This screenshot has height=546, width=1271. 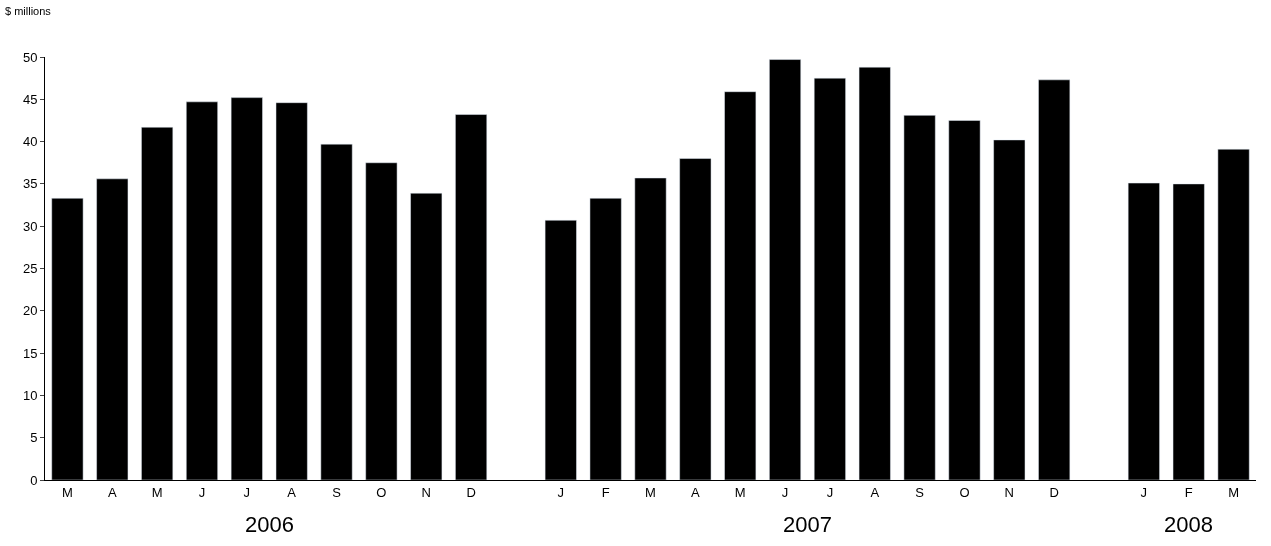 What do you see at coordinates (30, 395) in the screenshot?
I see `y-tick-label: 10` at bounding box center [30, 395].